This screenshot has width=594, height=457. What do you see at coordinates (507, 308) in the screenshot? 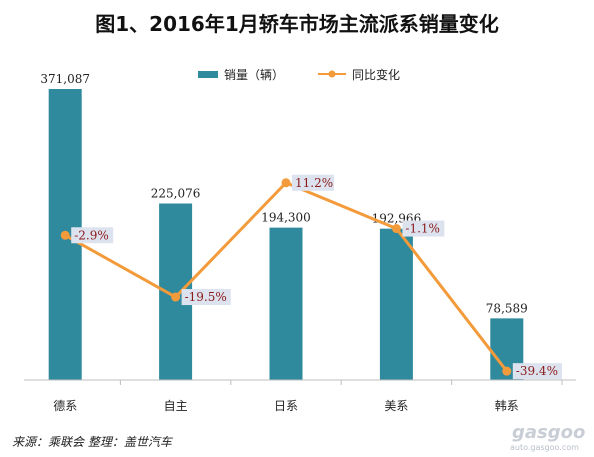
I see `bar-value-label: 78,589` at bounding box center [507, 308].